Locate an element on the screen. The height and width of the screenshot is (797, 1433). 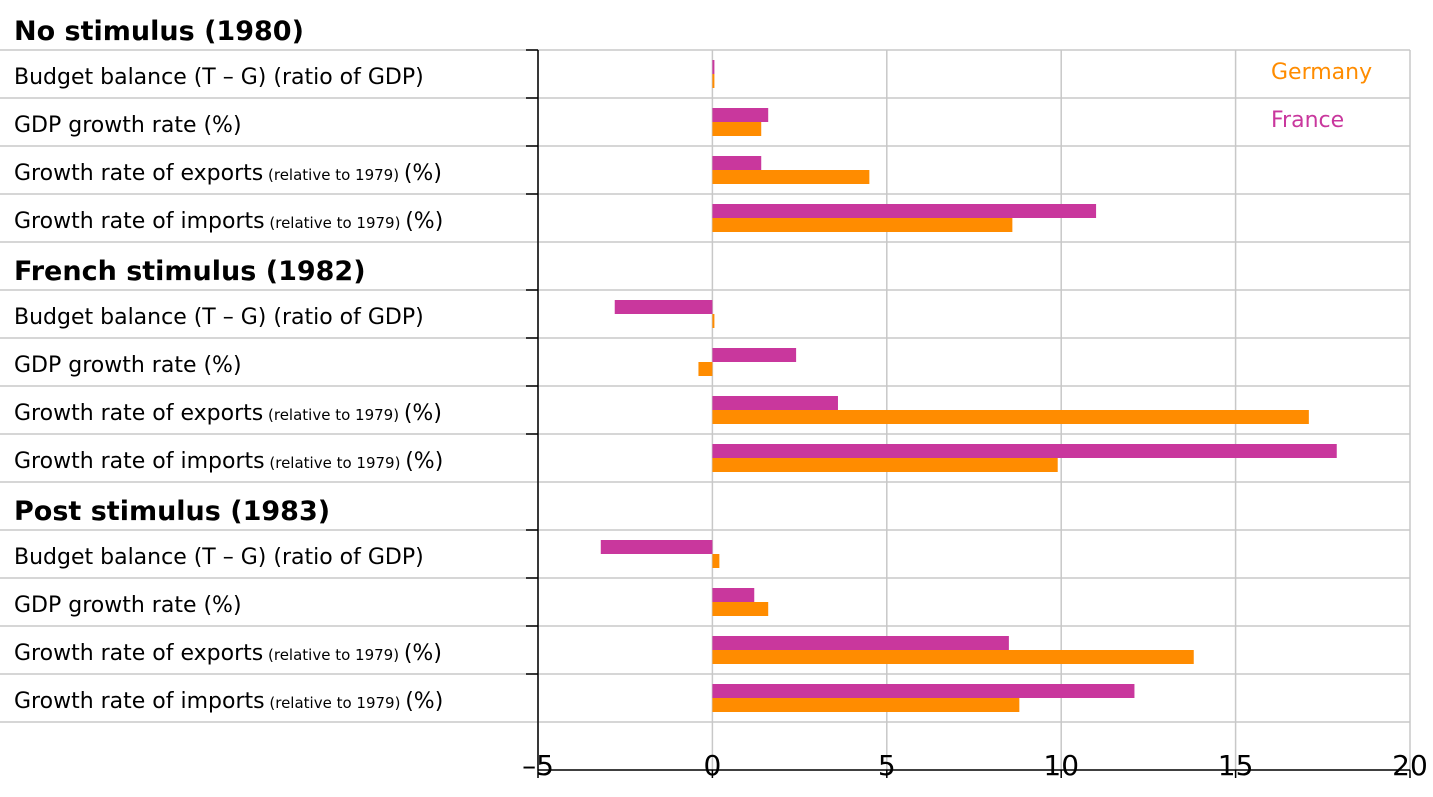
x-tick-label: 0 is located at coordinates (712, 765).